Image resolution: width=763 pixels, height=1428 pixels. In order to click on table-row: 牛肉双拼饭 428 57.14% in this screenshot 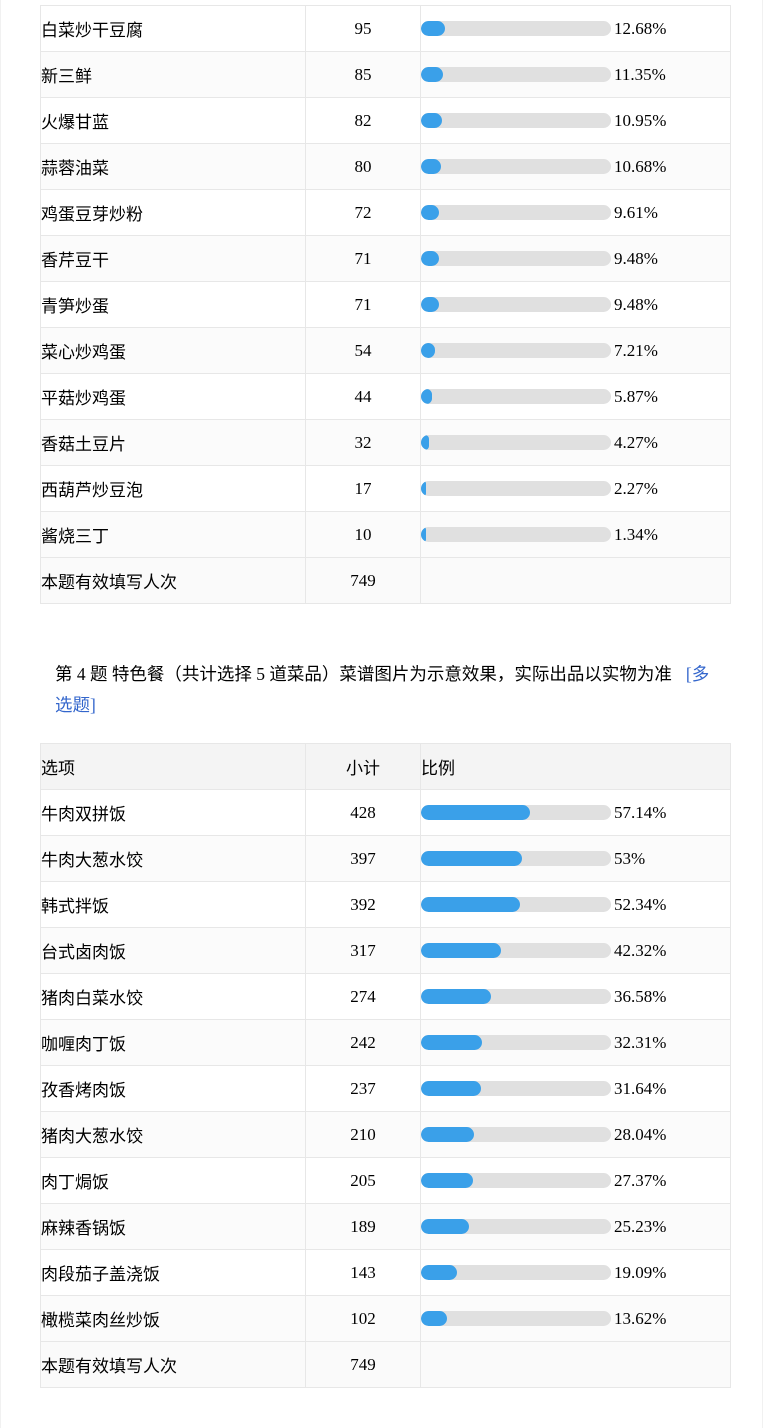, I will do `click(385, 813)`.